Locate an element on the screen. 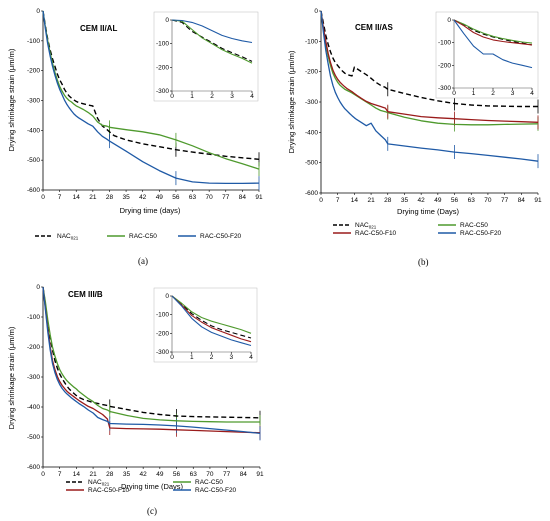 Image resolution: width=550 pixels, height=521 pixels. main-x-tick-label: 35 is located at coordinates (126, 197).